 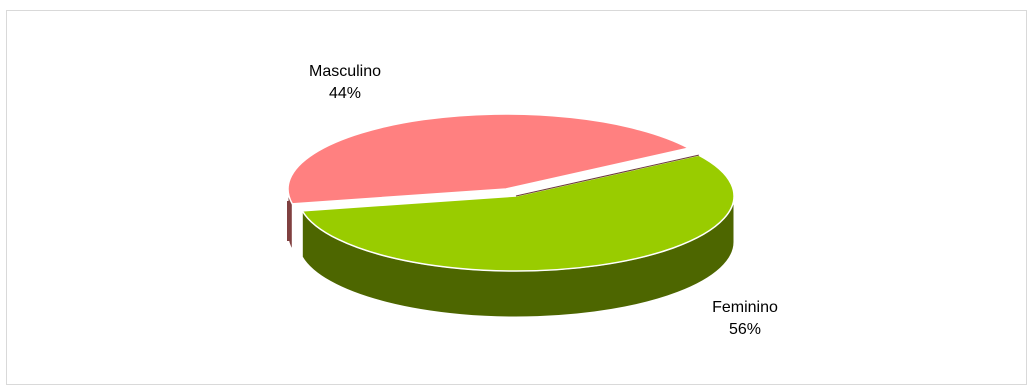 What do you see at coordinates (607, 175) in the screenshot?
I see `pie-slice-separator` at bounding box center [607, 175].